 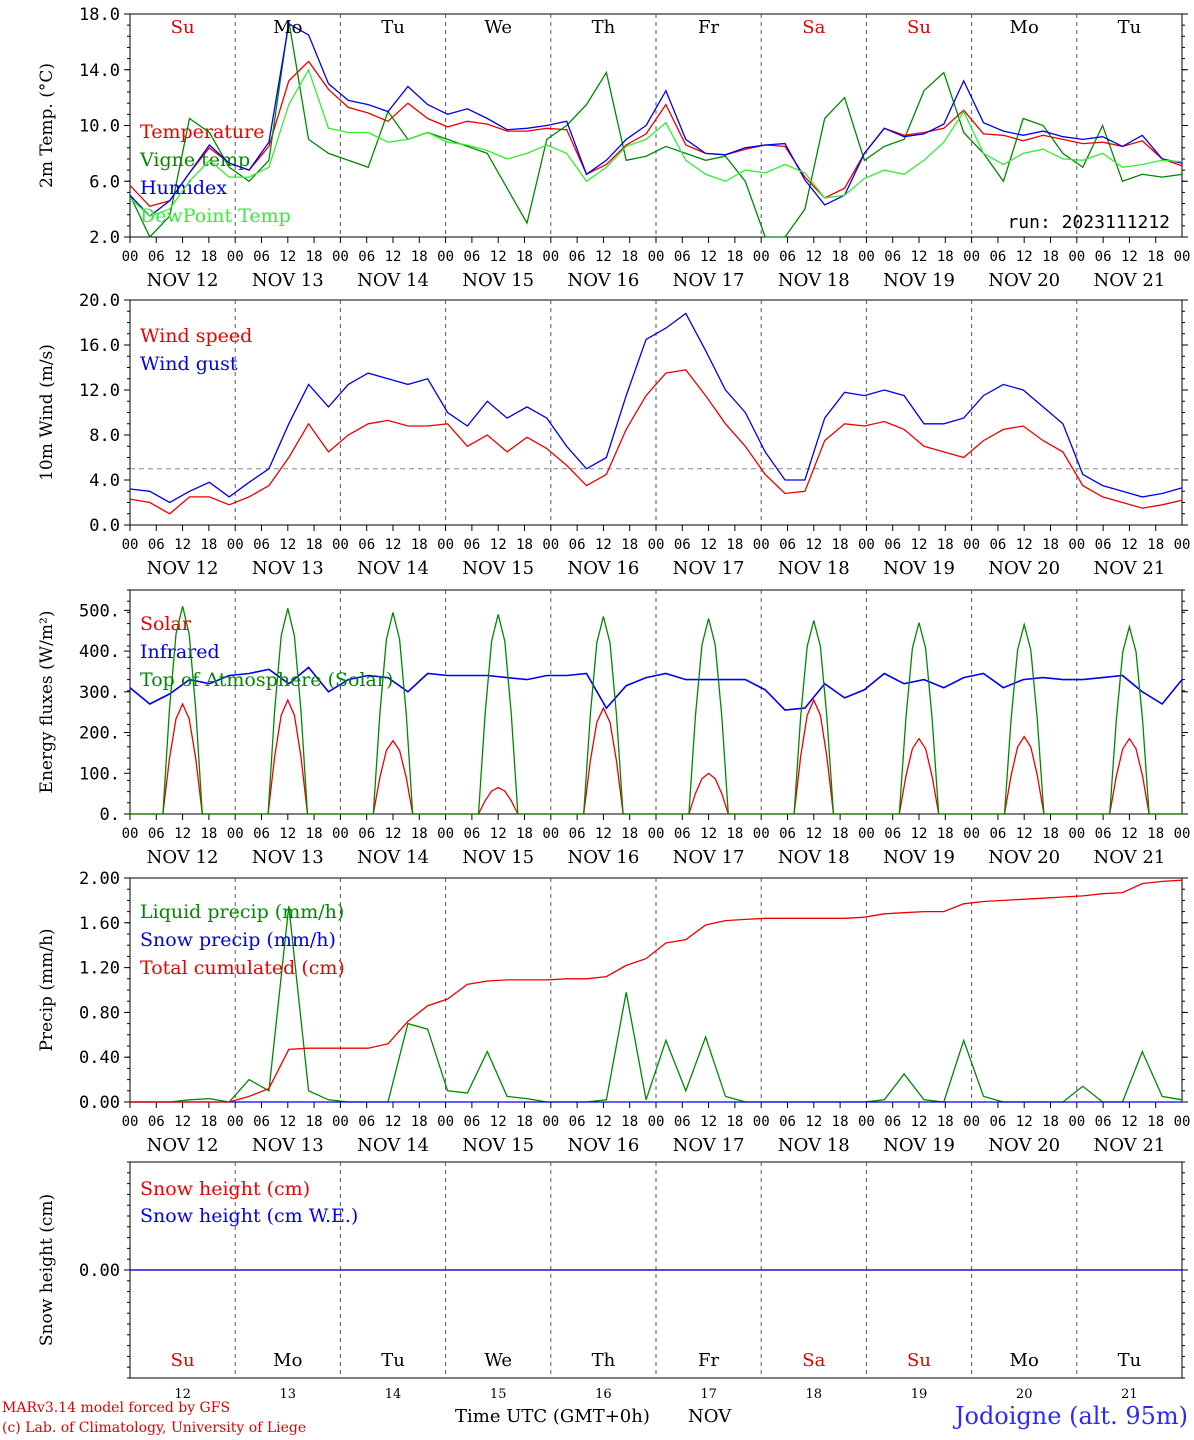 I want to click on date-label: NOV 19, so click(x=919, y=568).